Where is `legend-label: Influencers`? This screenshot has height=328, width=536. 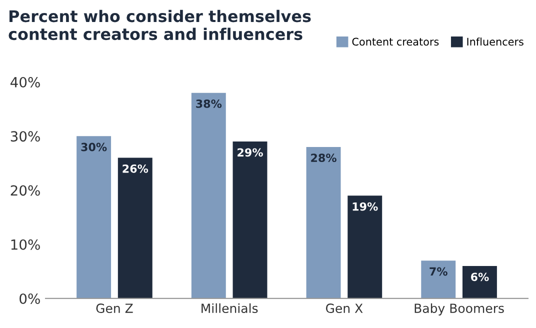
legend-label: Influencers is located at coordinates (495, 42).